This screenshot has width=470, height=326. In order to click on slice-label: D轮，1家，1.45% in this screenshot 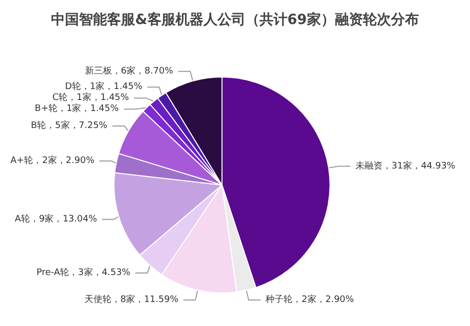, I will do `click(104, 86)`.